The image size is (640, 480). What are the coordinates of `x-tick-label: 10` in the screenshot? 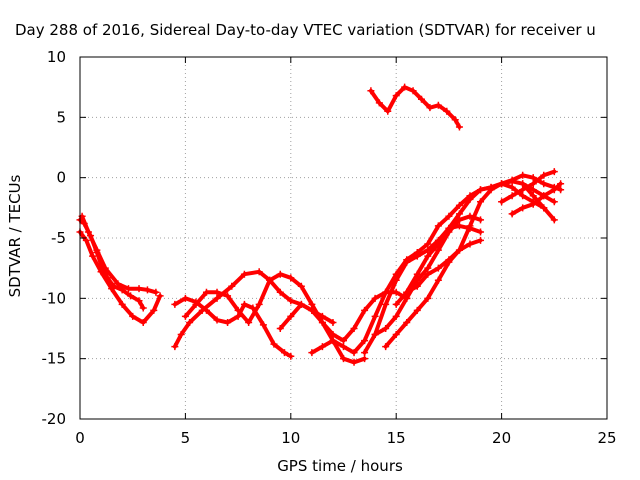 It's located at (290, 438).